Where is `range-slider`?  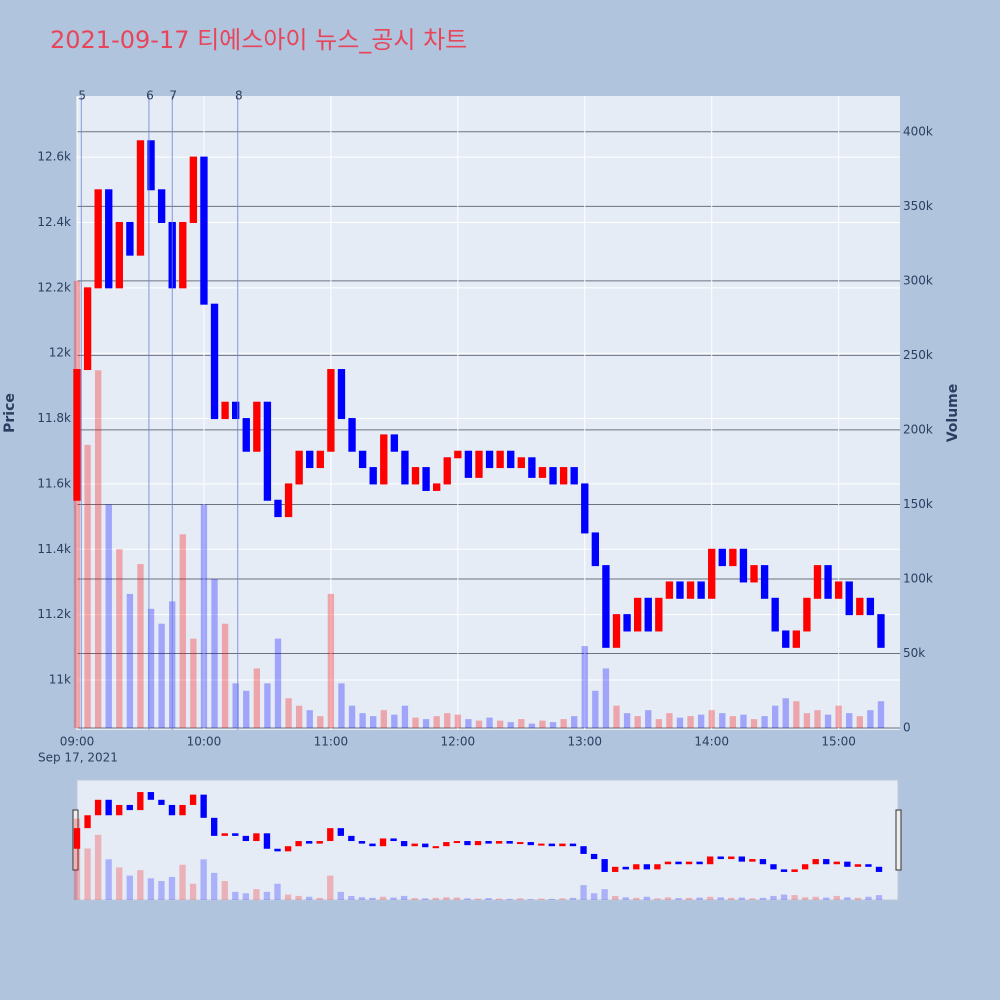 range-slider is located at coordinates (487, 840).